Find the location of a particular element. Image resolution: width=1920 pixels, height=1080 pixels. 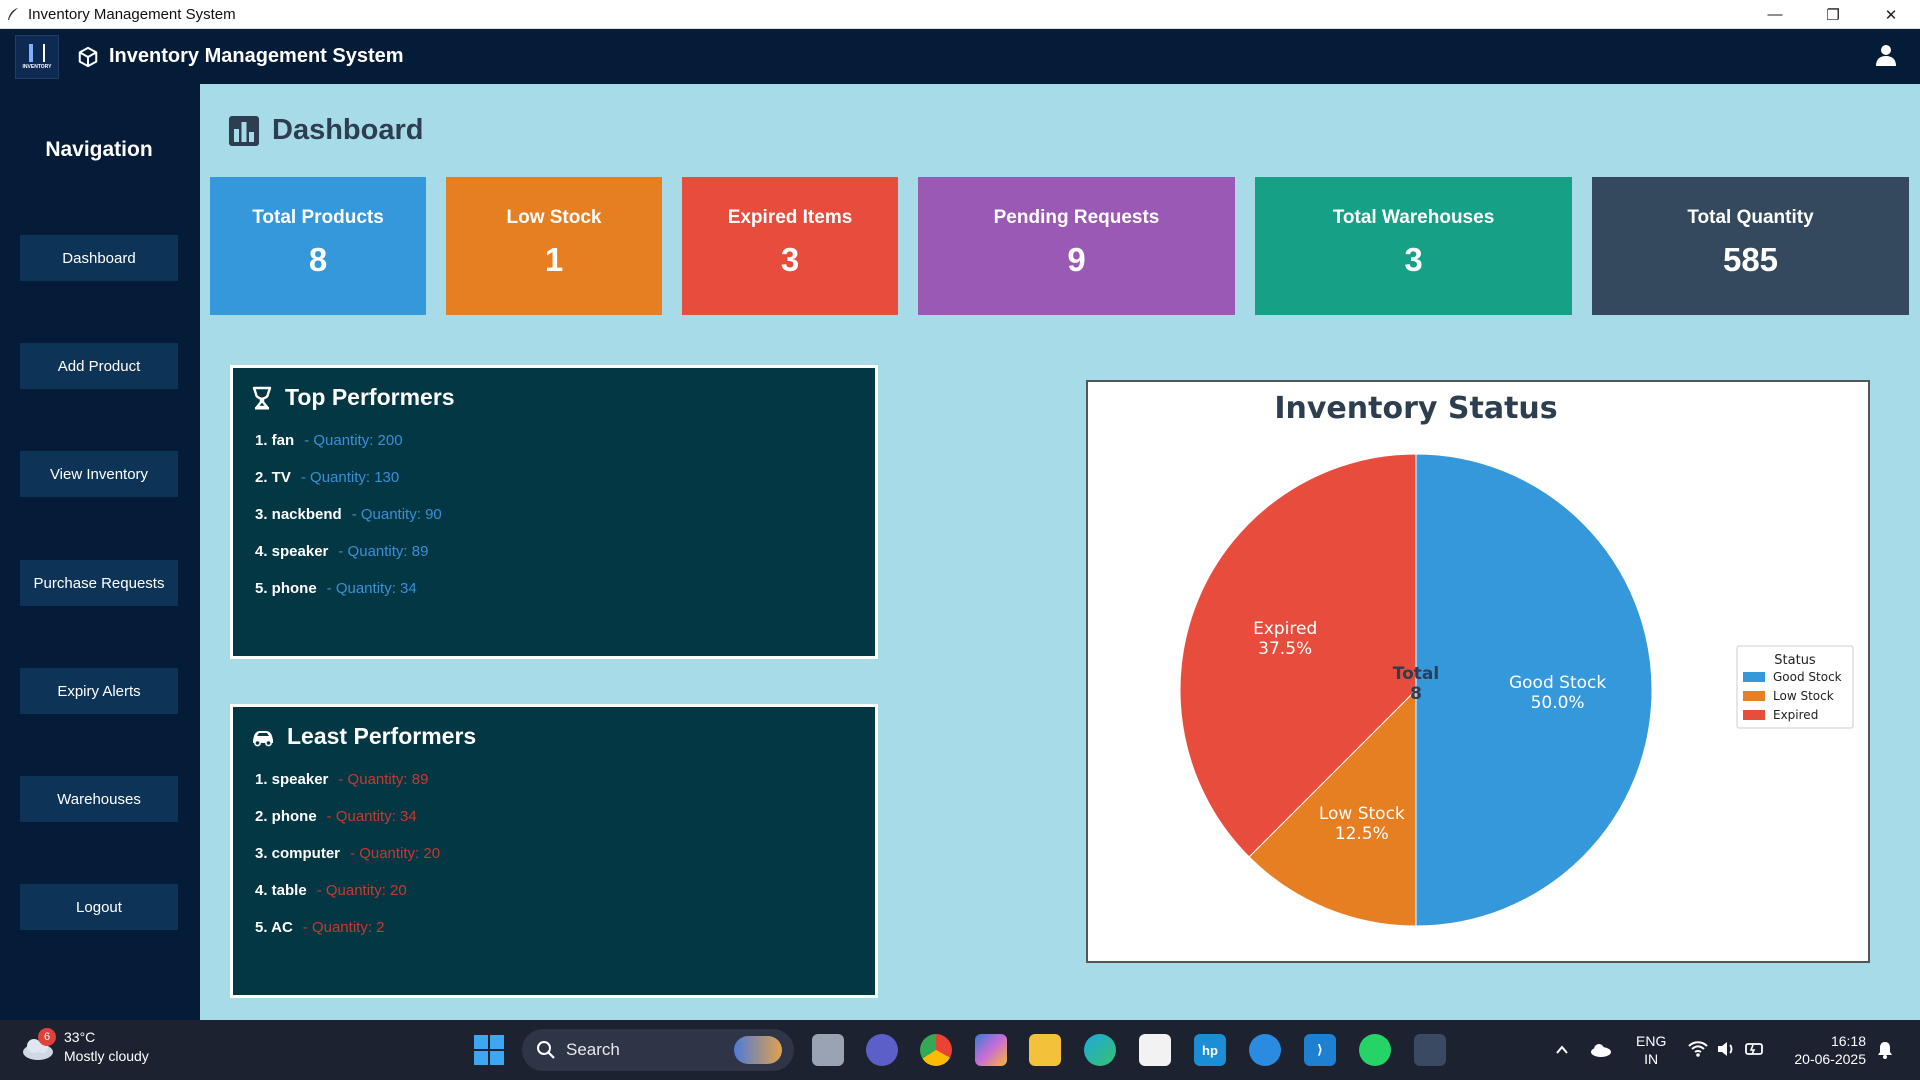

list-item: 3. nackbend - Quantity: 90 is located at coordinates (348, 524).